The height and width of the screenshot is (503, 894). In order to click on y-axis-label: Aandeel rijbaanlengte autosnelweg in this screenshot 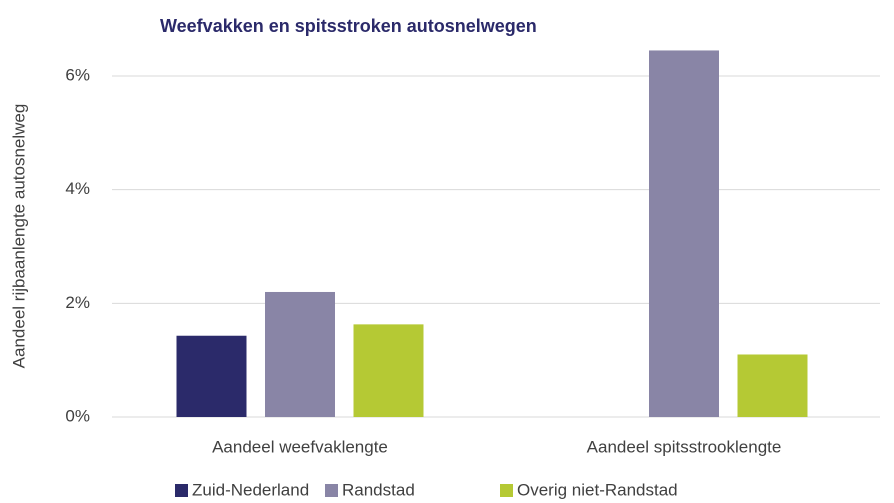, I will do `click(18, 236)`.